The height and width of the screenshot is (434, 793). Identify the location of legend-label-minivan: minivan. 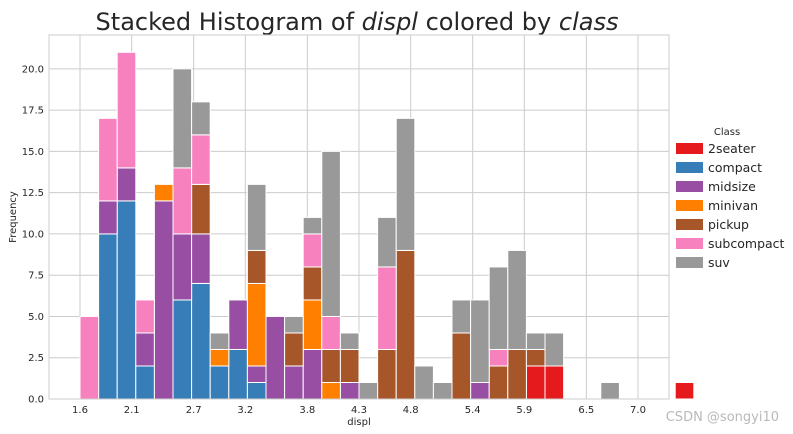
(733, 205).